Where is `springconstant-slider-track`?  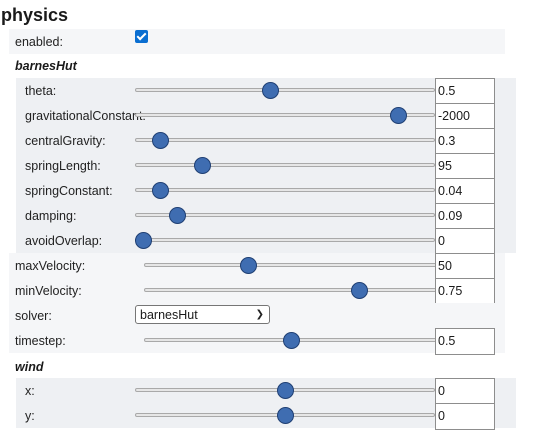 springconstant-slider-track is located at coordinates (285, 190).